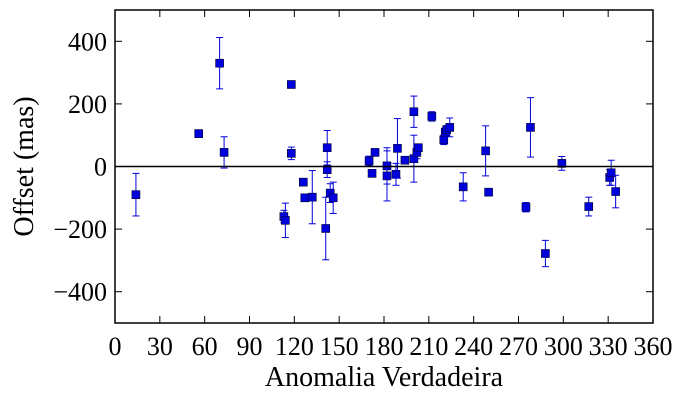 Image resolution: width=684 pixels, height=401 pixels. What do you see at coordinates (473, 346) in the screenshot?
I see `x-tick-label: 240` at bounding box center [473, 346].